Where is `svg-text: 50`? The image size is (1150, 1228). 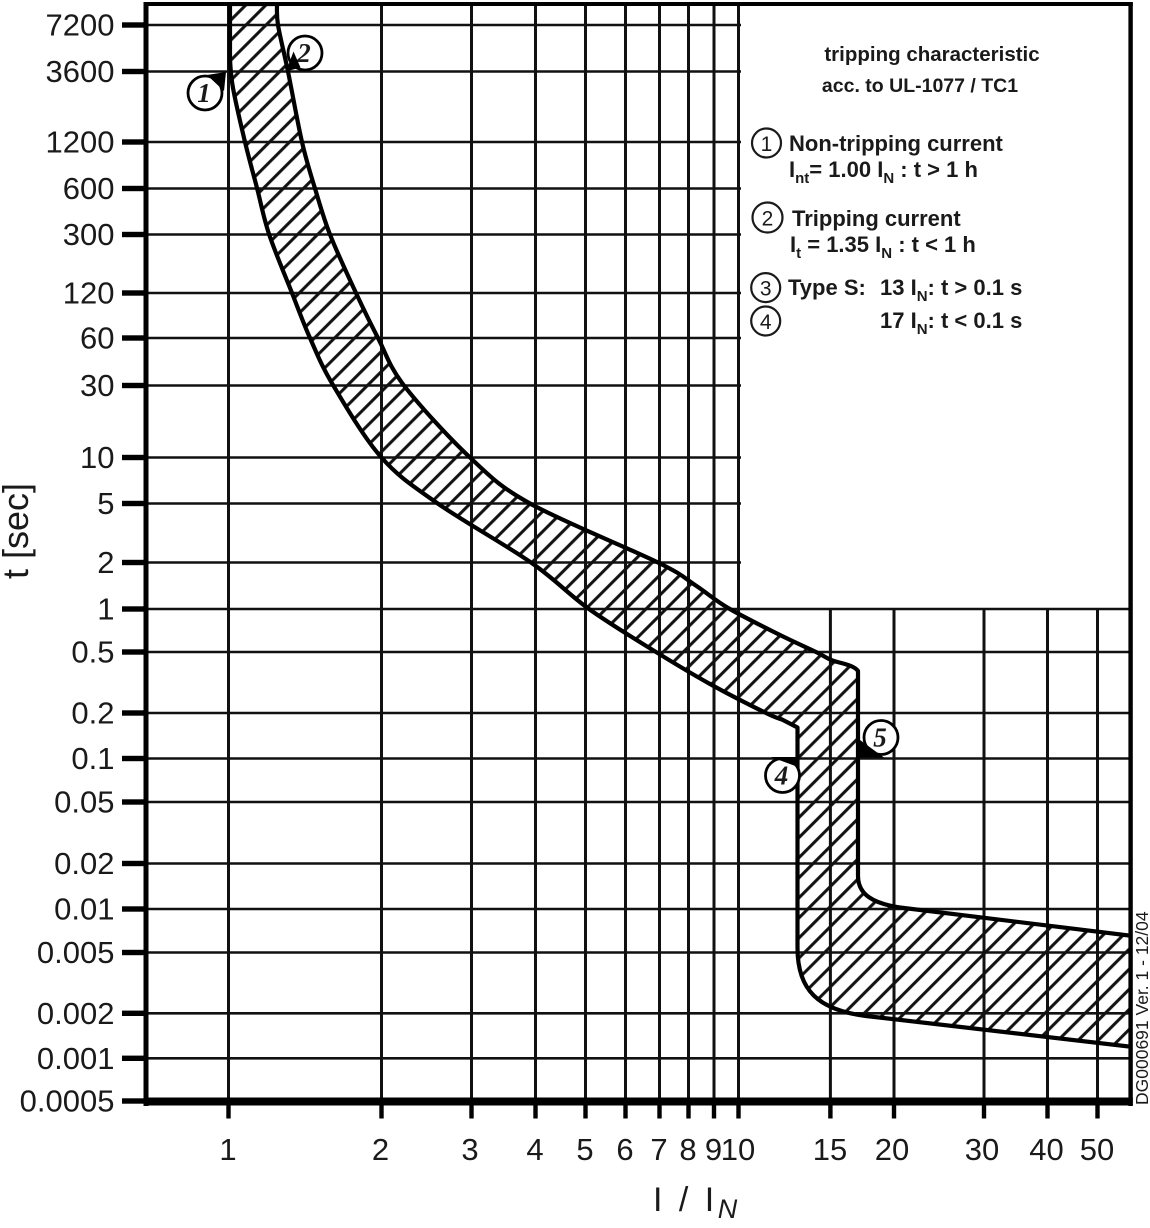 svg-text: 50 is located at coordinates (1097, 1149).